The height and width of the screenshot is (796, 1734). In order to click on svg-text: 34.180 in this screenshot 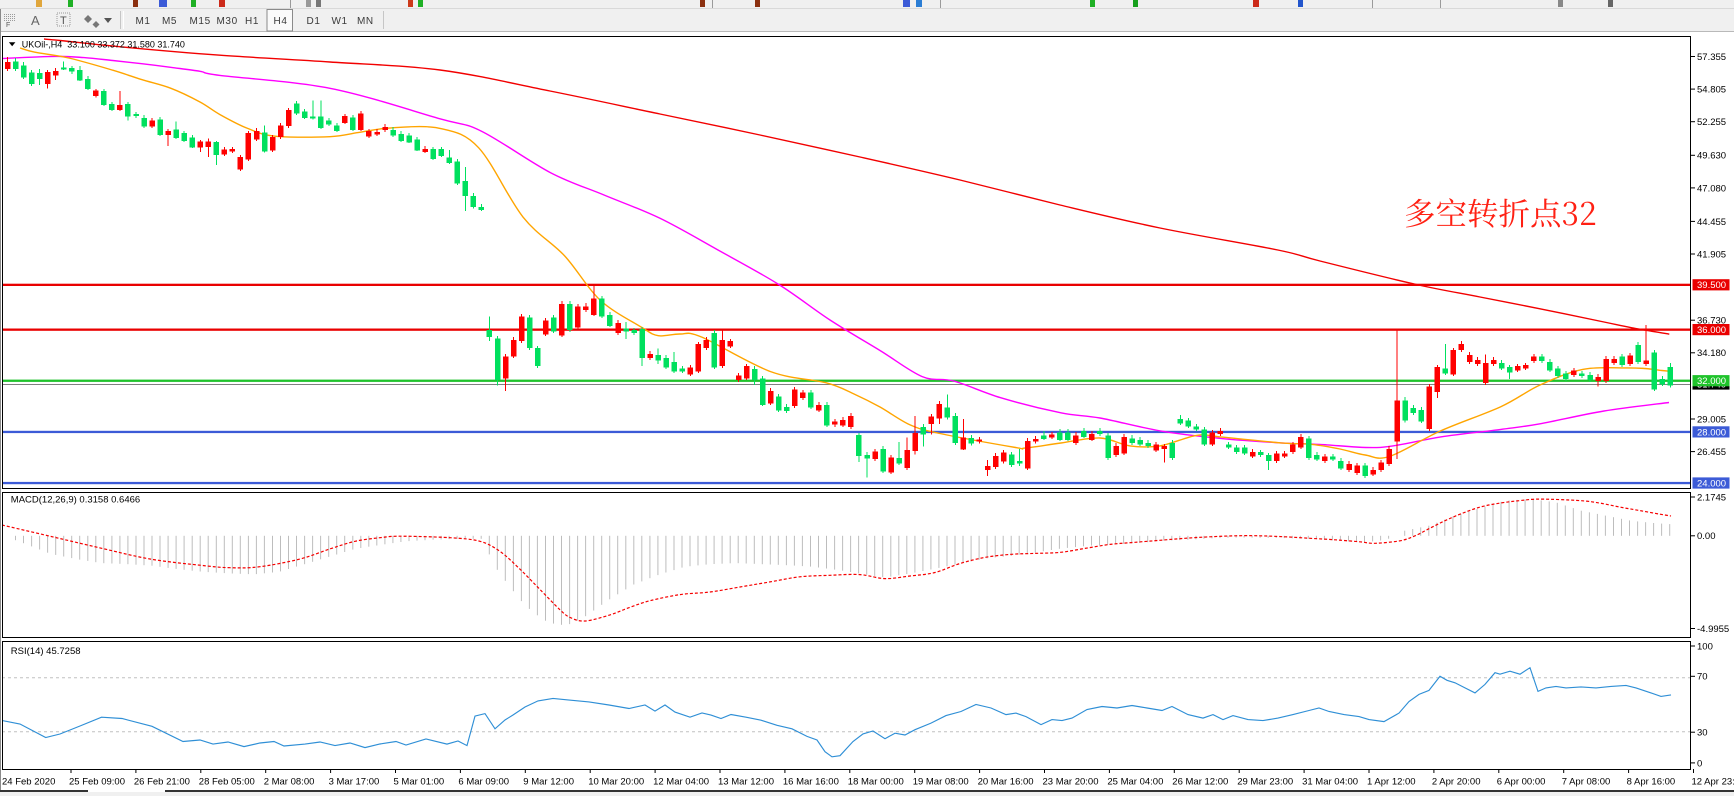, I will do `click(1711, 353)`.